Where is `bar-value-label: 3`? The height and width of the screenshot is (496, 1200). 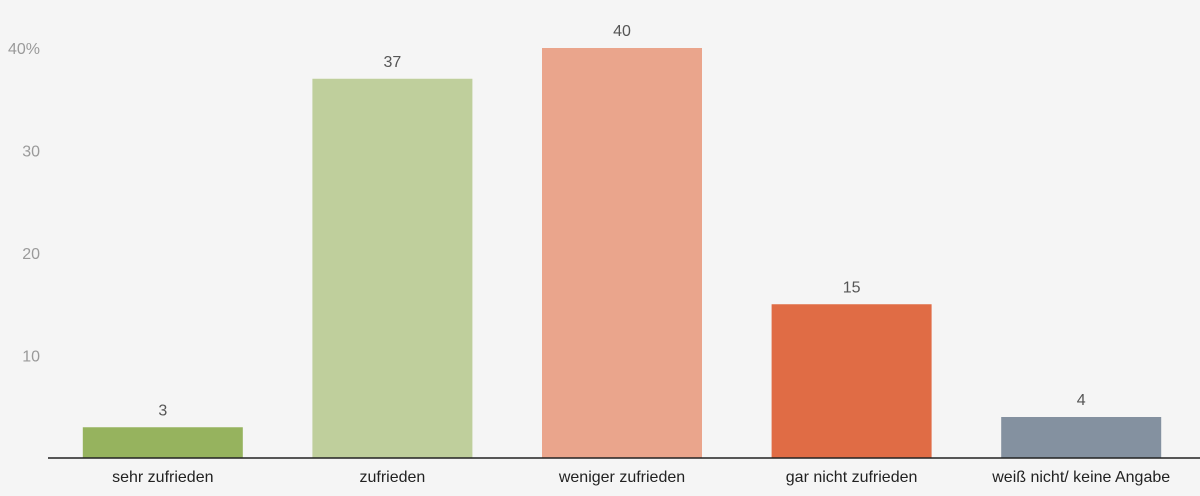
bar-value-label: 3 is located at coordinates (162, 410).